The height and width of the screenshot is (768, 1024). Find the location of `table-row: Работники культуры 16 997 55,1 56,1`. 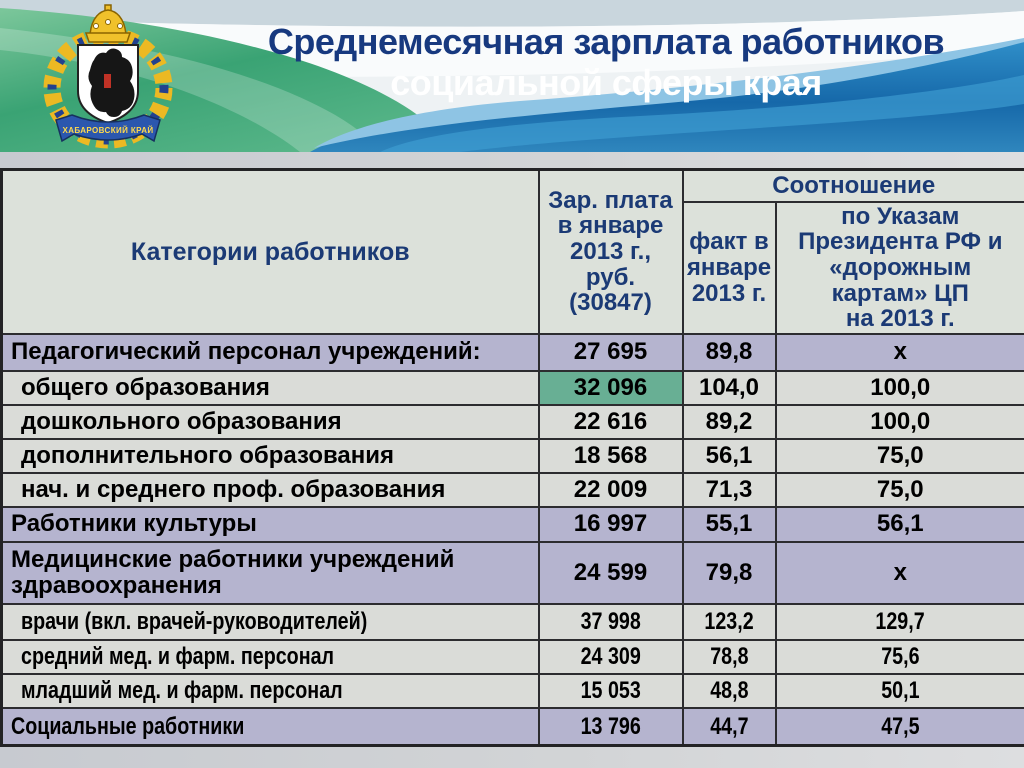

table-row: Работники культуры 16 997 55,1 56,1 is located at coordinates (512, 524).